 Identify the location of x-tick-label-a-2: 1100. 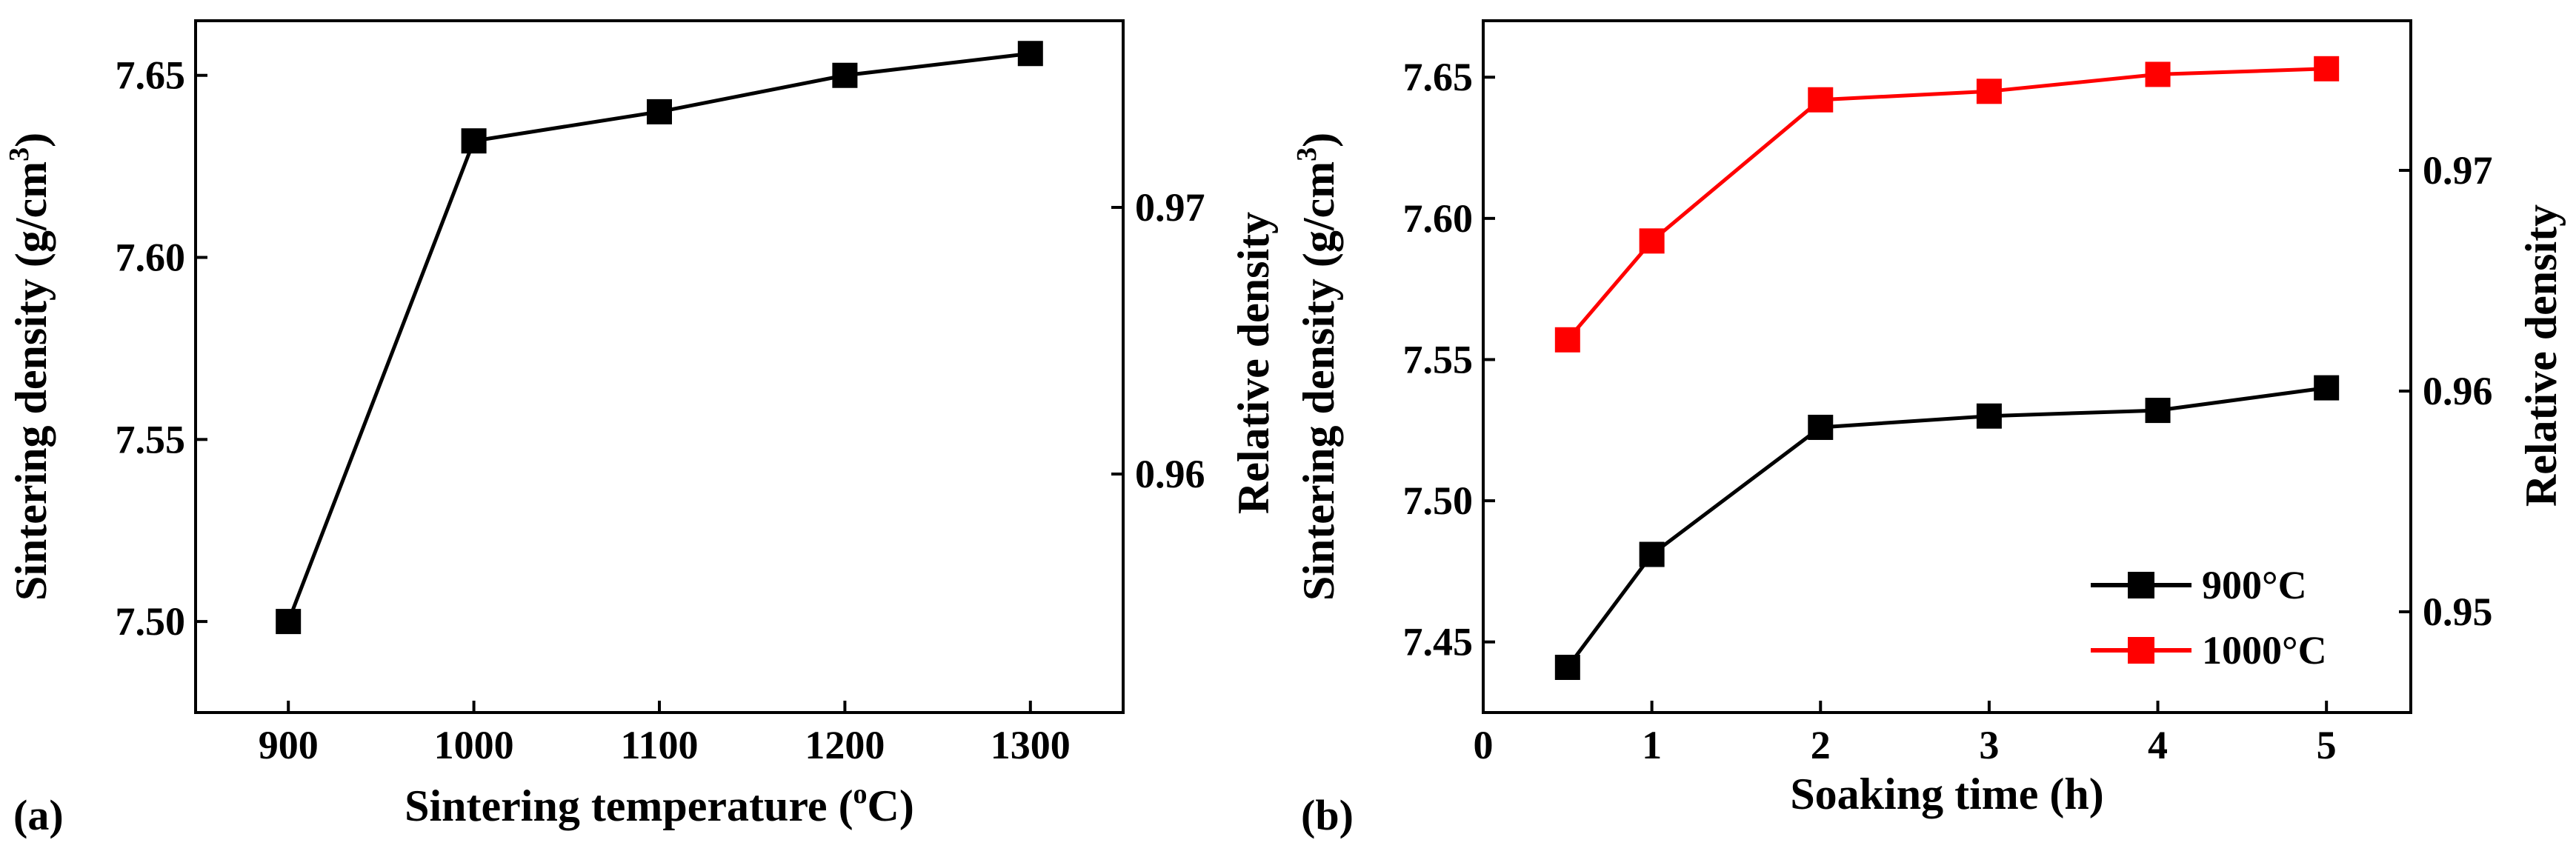
(659, 745).